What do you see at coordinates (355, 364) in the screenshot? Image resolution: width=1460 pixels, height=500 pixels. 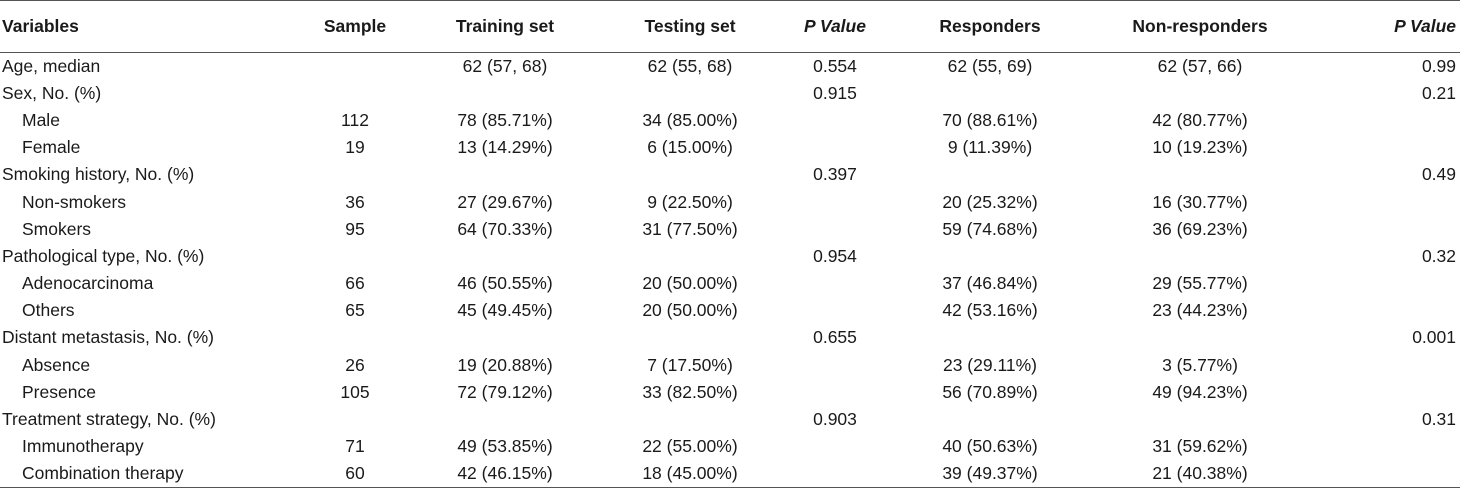 I see `cell-sample: 26` at bounding box center [355, 364].